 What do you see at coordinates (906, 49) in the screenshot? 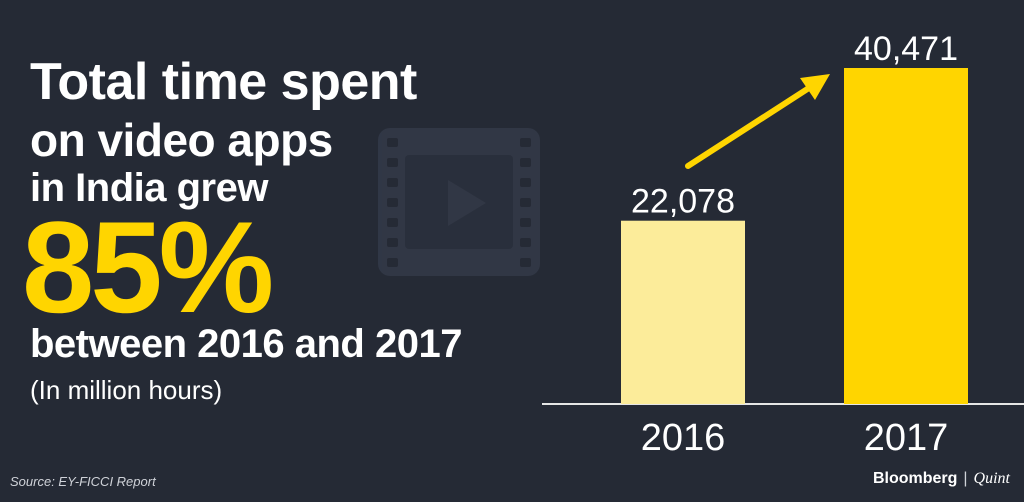
I see `value-label-2017: 40,471` at bounding box center [906, 49].